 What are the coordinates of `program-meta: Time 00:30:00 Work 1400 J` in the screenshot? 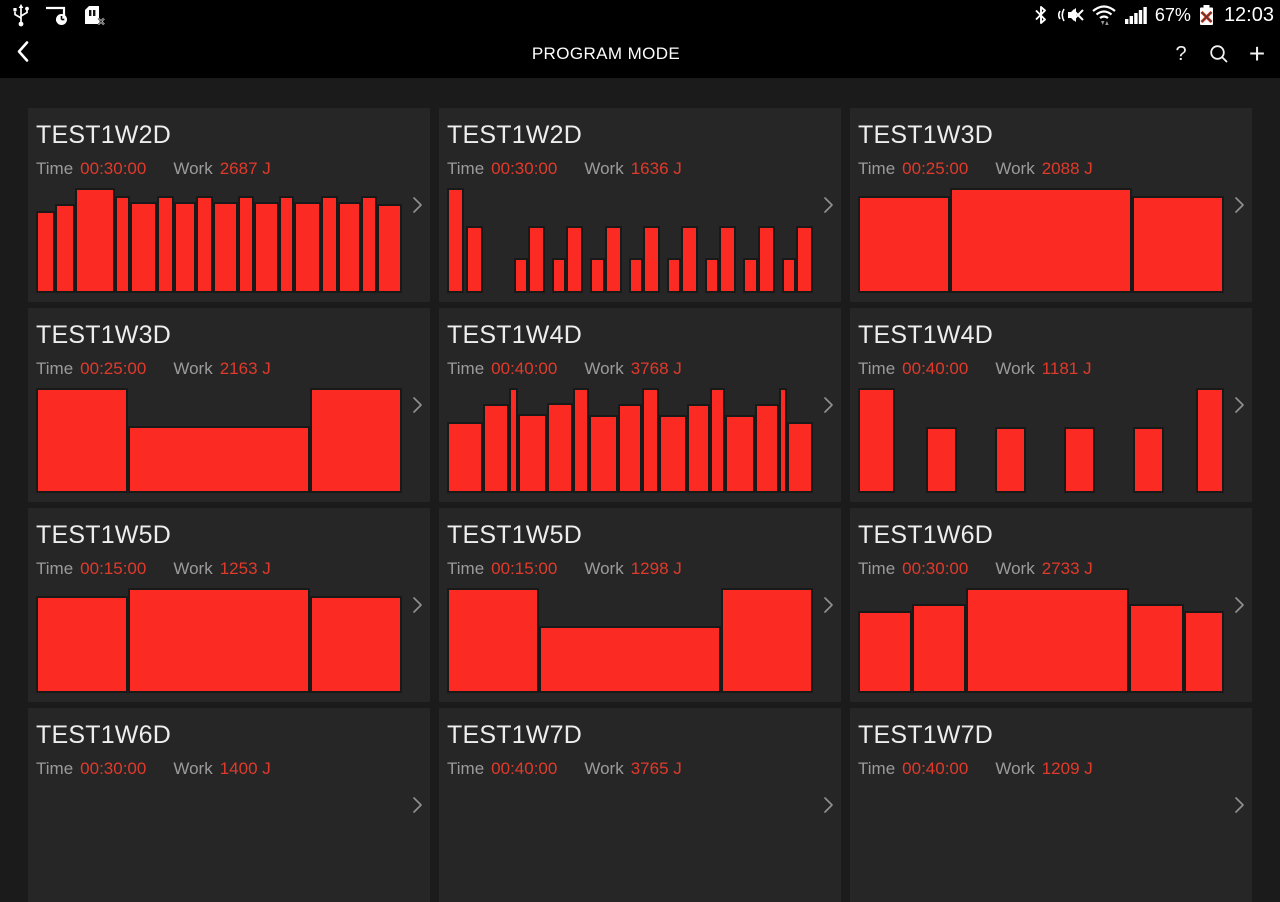 It's located at (229, 769).